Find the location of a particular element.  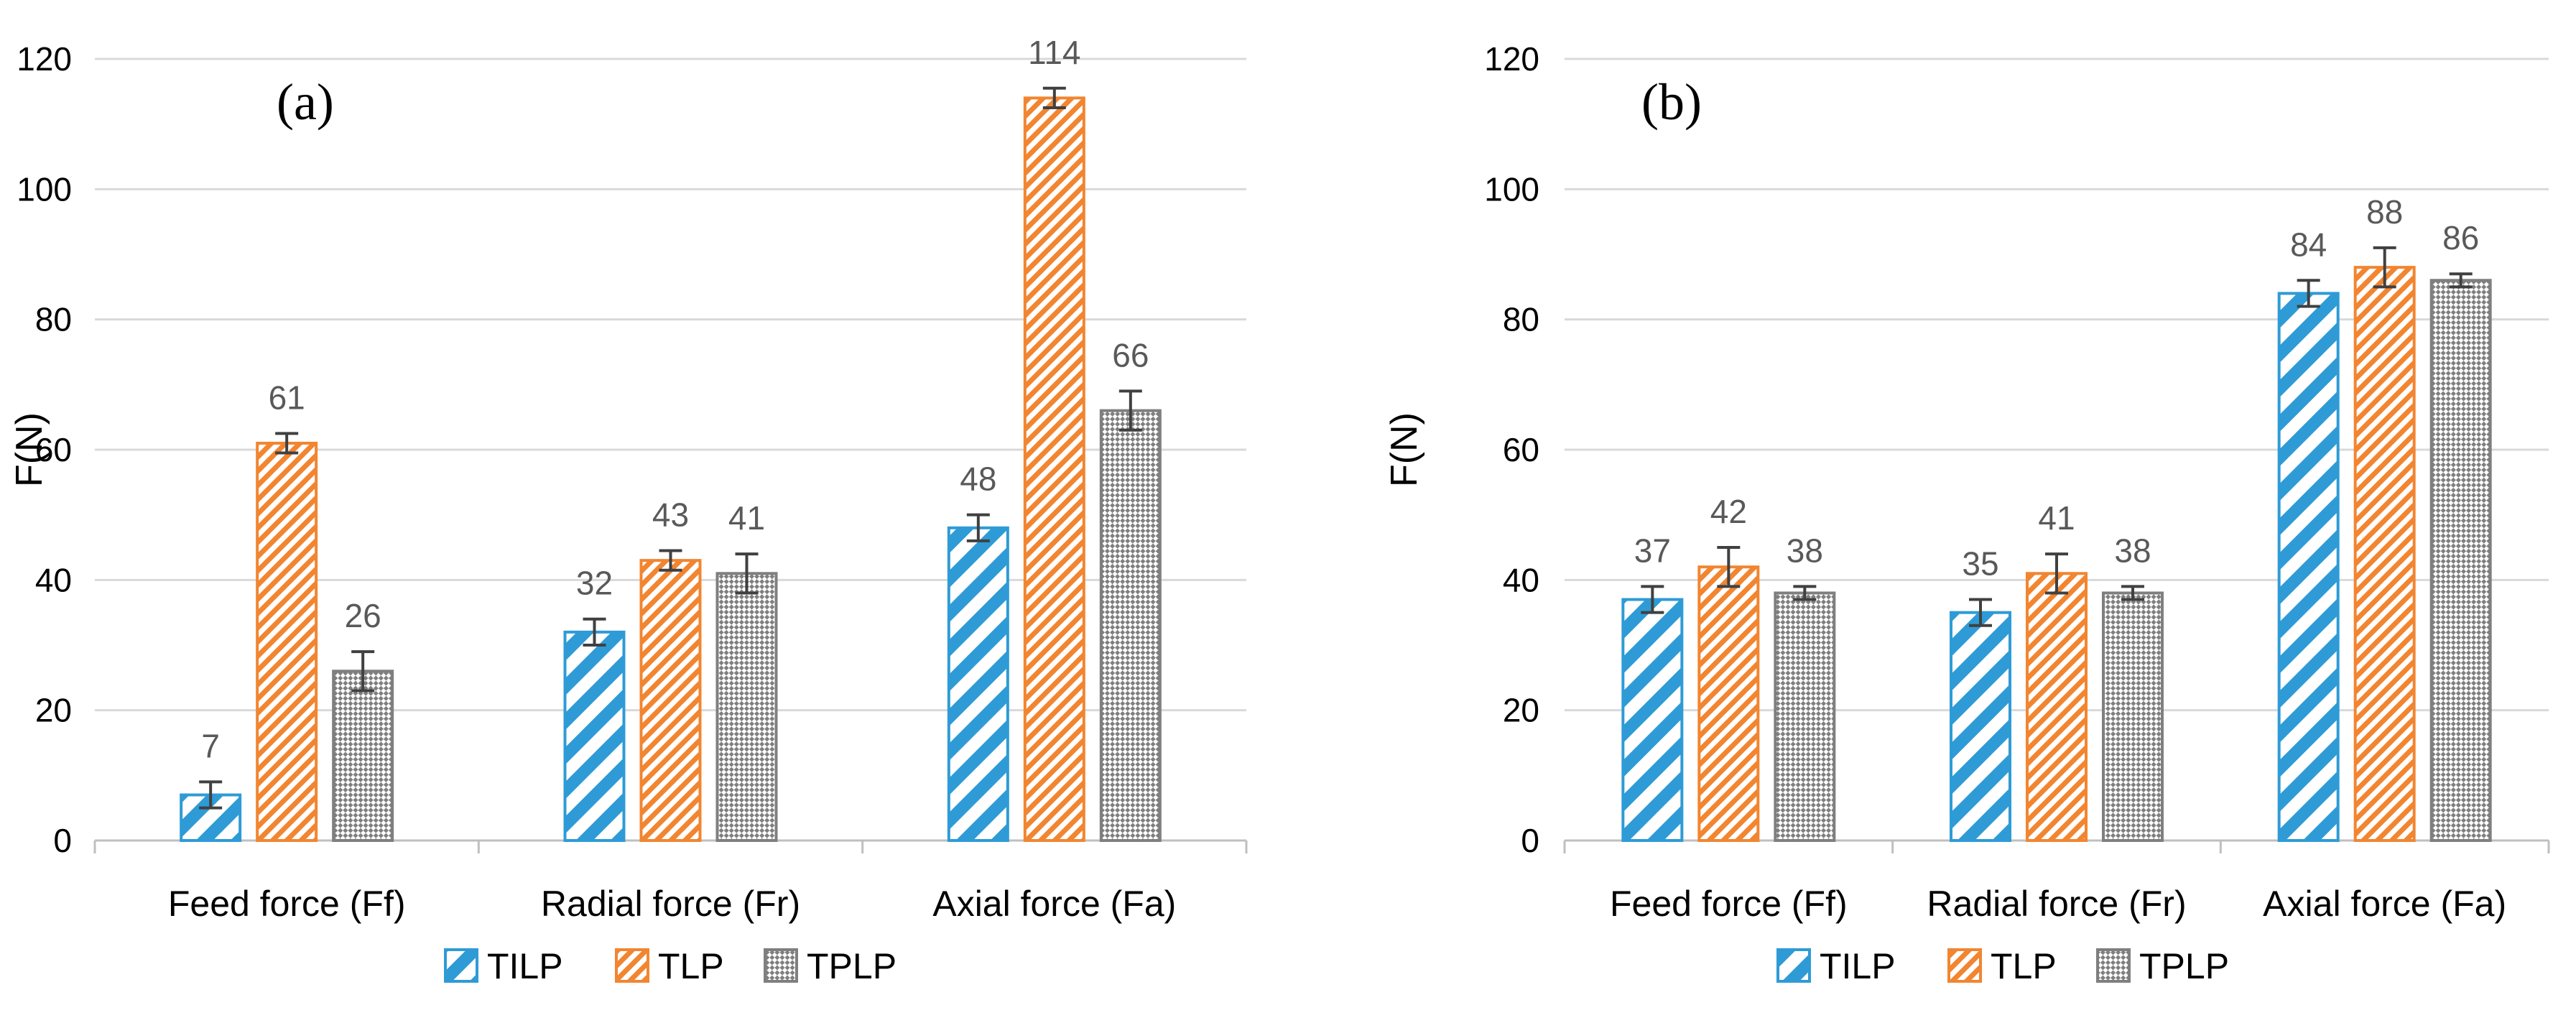

data-label-tlp-feed-force-ff: 42 is located at coordinates (1728, 512).